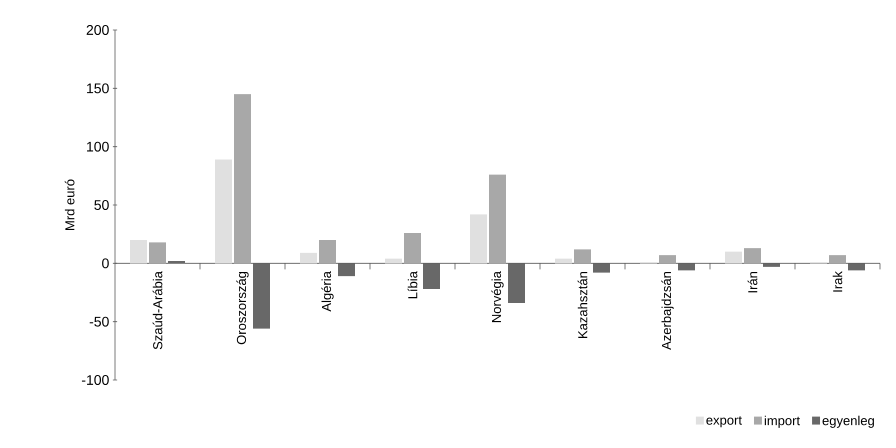 This screenshot has height=448, width=896. What do you see at coordinates (413, 284) in the screenshot?
I see `x-tick-label: Líbia` at bounding box center [413, 284].